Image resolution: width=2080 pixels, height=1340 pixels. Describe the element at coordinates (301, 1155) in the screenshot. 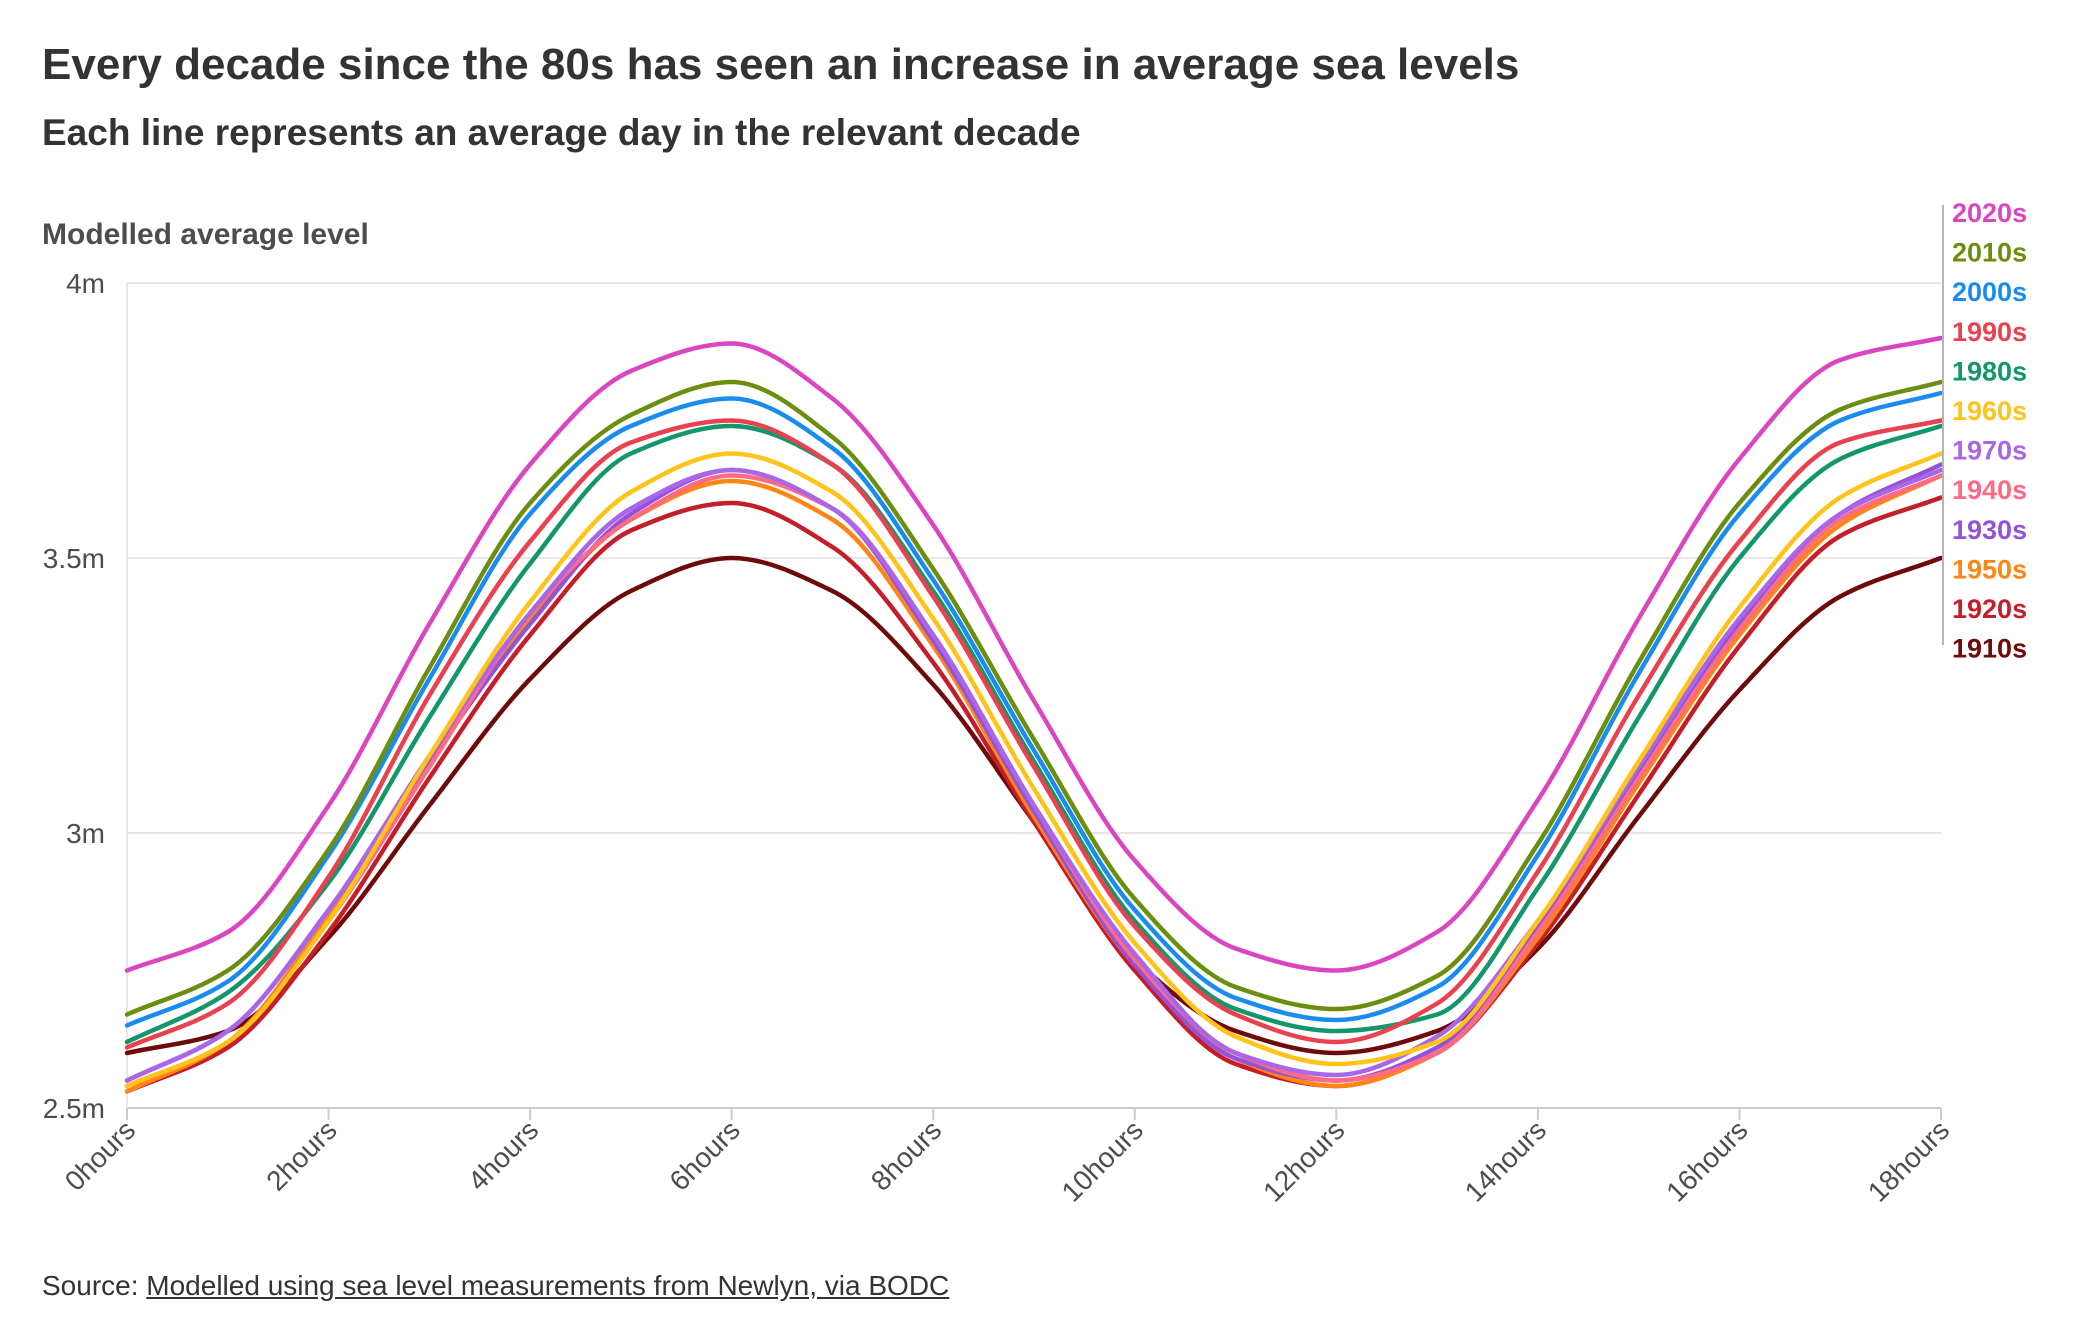

I see `x-tick-label: 2hours` at that location.